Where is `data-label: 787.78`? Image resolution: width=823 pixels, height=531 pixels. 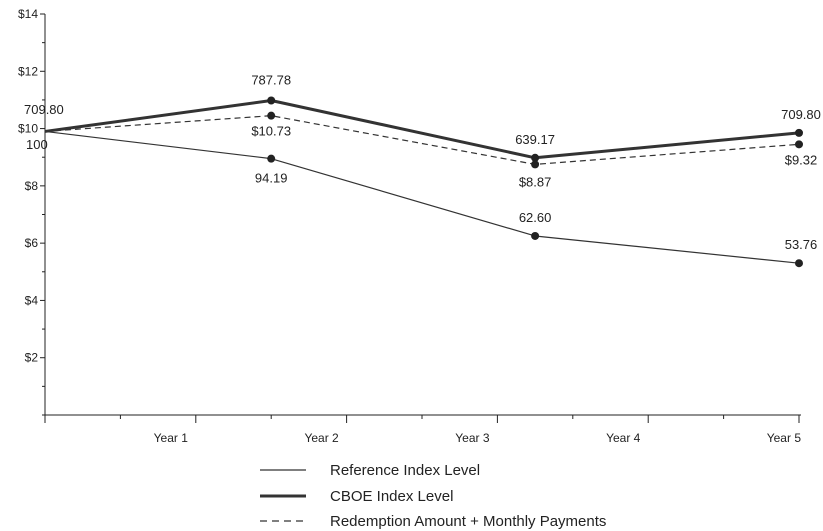 data-label: 787.78 is located at coordinates (271, 80).